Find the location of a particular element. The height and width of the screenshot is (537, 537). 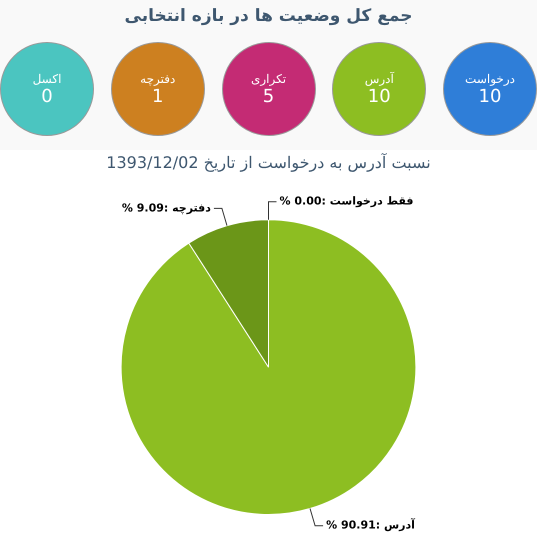

category-label: اکسل is located at coordinates (47, 79).